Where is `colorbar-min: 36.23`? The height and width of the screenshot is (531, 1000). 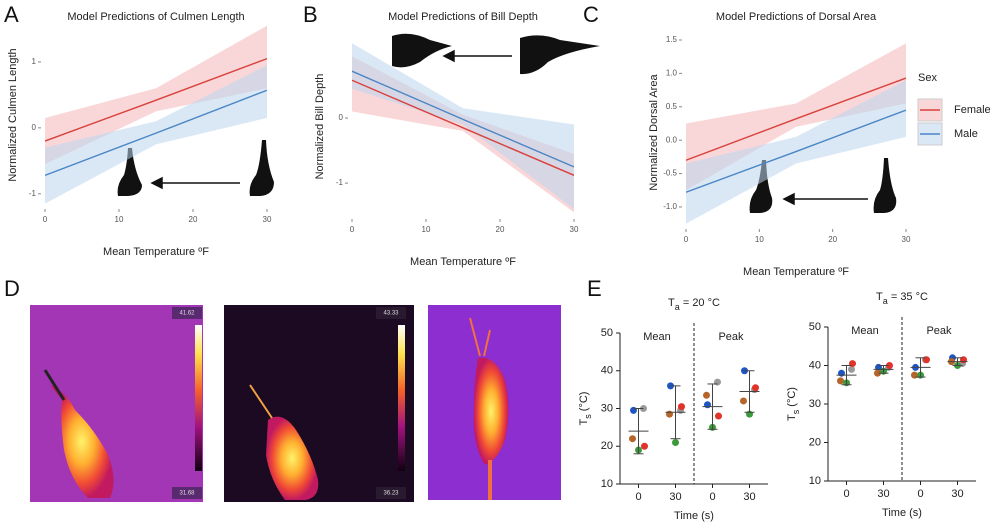 colorbar-min: 36.23 is located at coordinates (391, 494).